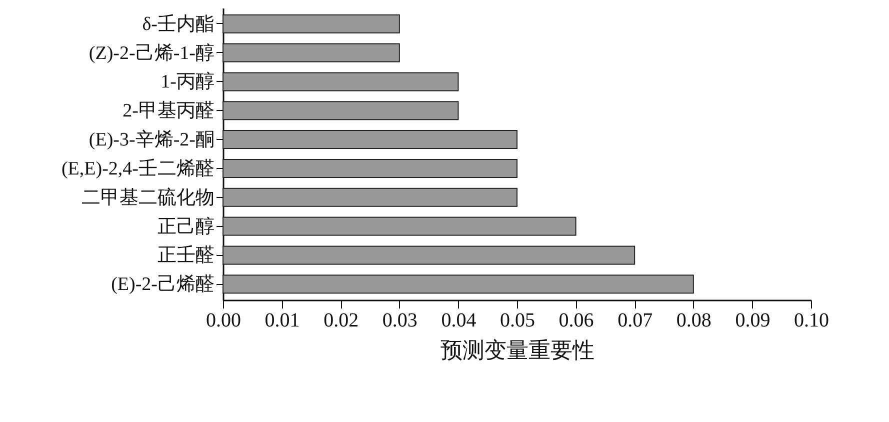 The height and width of the screenshot is (422, 889). What do you see at coordinates (341, 321) in the screenshot?
I see `x-tick-label: 0.02` at bounding box center [341, 321].